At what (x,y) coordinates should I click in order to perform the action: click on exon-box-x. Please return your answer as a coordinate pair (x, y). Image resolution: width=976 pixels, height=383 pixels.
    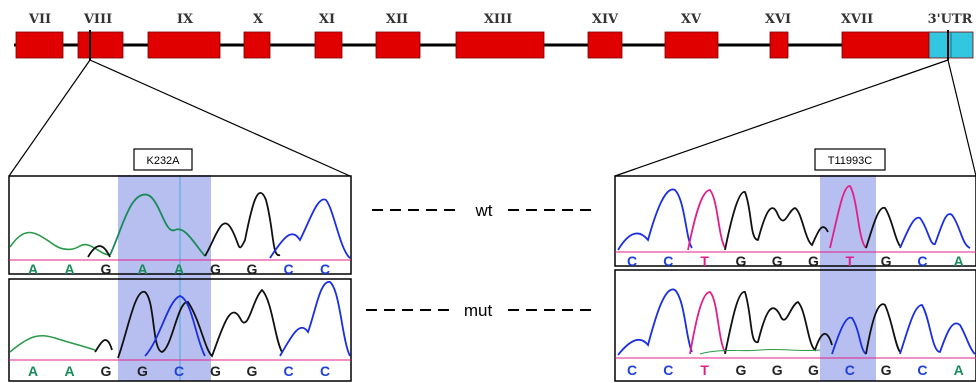
    Looking at the image, I should click on (257, 45).